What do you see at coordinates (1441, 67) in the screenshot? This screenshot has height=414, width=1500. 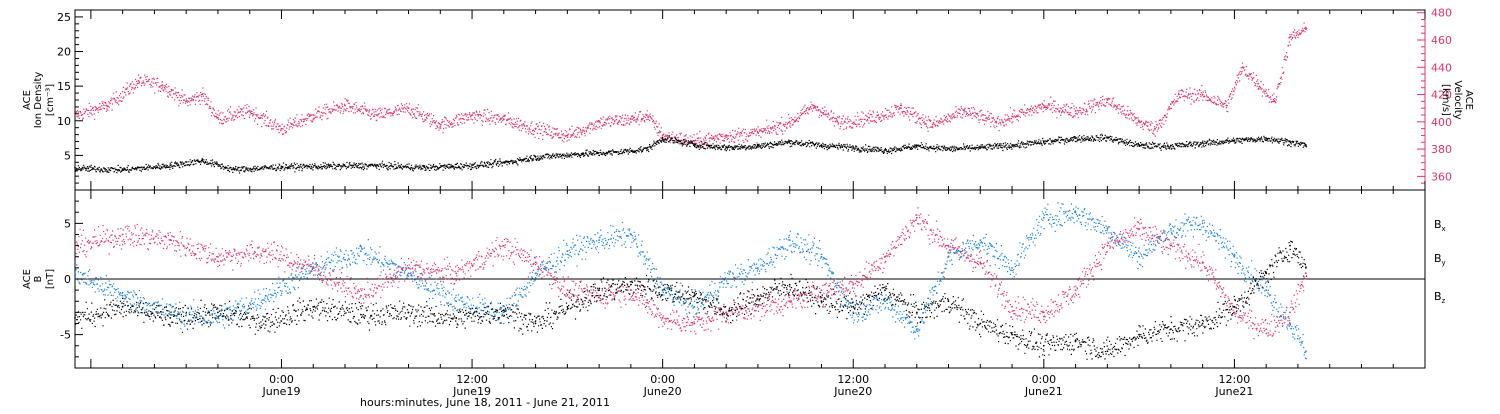 I see `top-right-tick-label: 440` at bounding box center [1441, 67].